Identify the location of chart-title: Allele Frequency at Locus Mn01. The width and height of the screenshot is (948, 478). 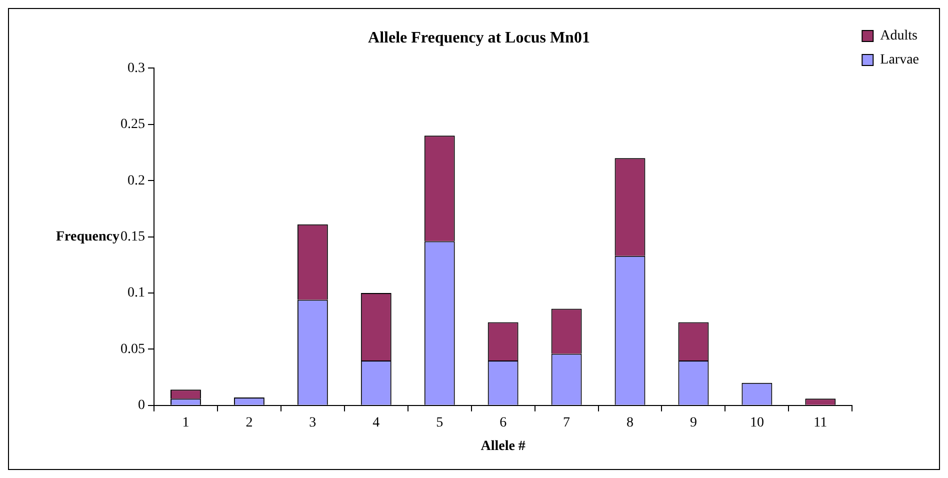
(479, 38).